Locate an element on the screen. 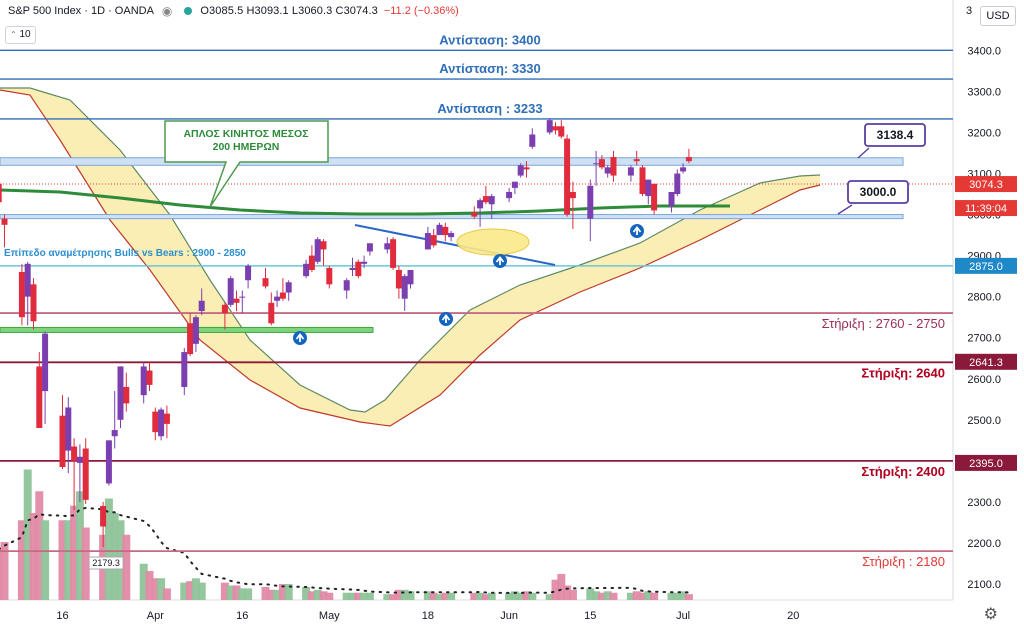 Image resolution: width=1024 pixels, height=627 pixels. symbol-title: S&P 500 Index · 1D · OANDA is located at coordinates (81, 11).